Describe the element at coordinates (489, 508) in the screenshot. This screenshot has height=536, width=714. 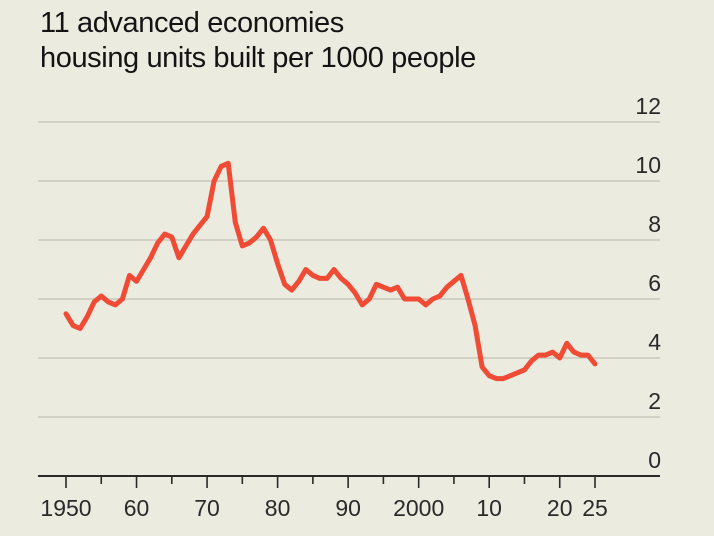
I see `x-tick-label-2010: 10` at that location.